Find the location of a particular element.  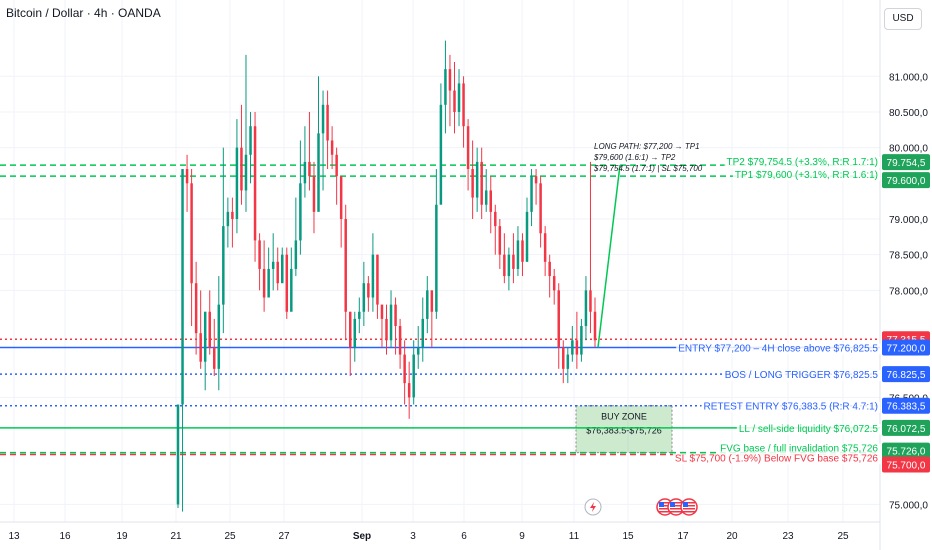

x-tick-label: 15 is located at coordinates (628, 536).